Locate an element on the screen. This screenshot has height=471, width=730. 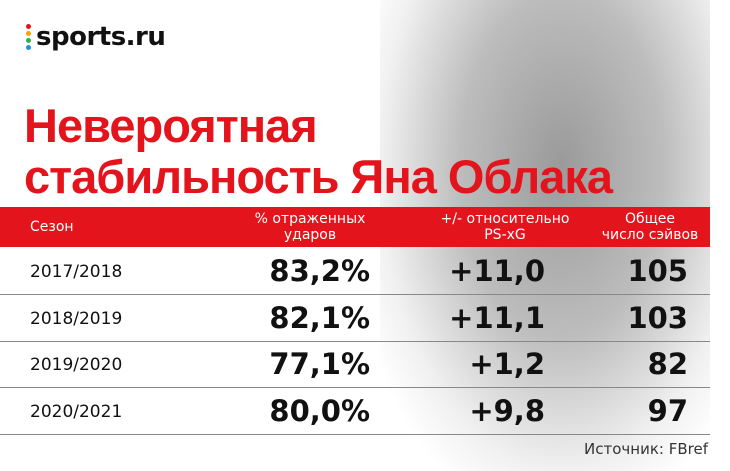
stat-value: 82,1% is located at coordinates (319, 318).